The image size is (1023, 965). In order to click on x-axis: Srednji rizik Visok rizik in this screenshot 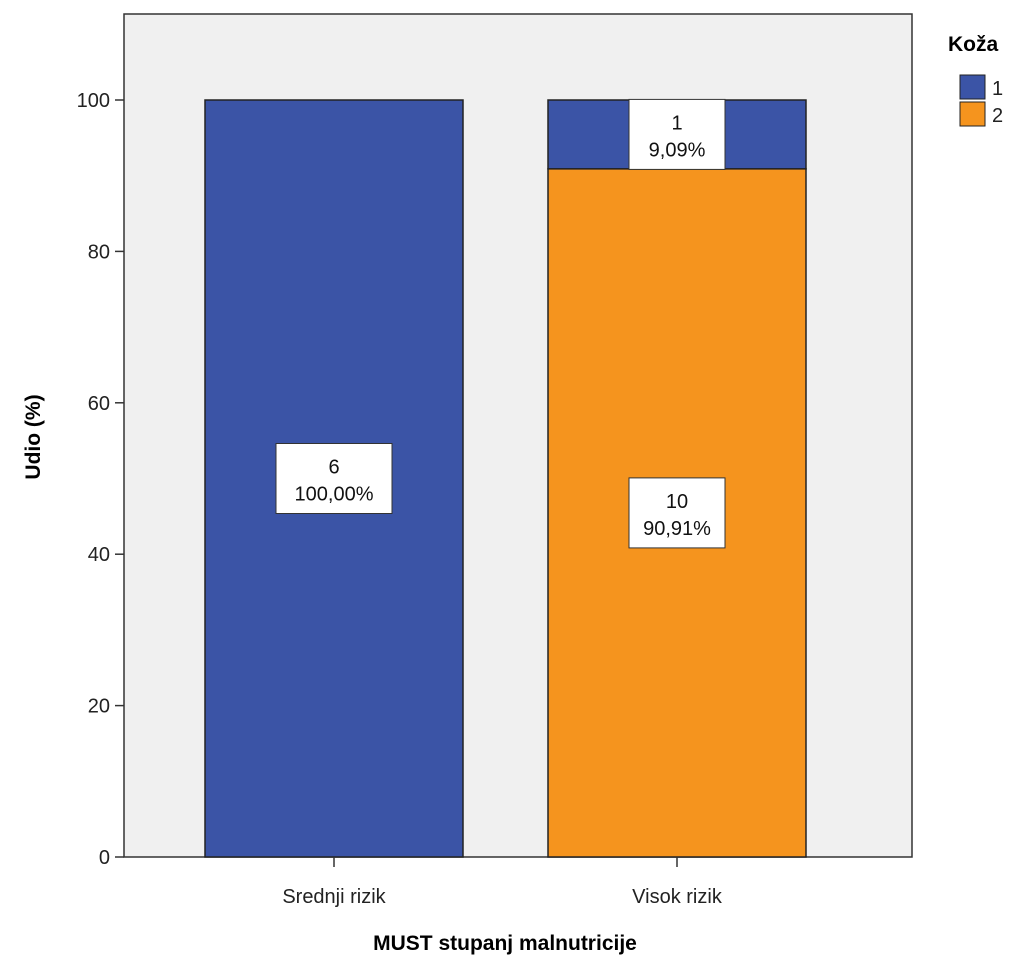, I will do `click(502, 882)`.